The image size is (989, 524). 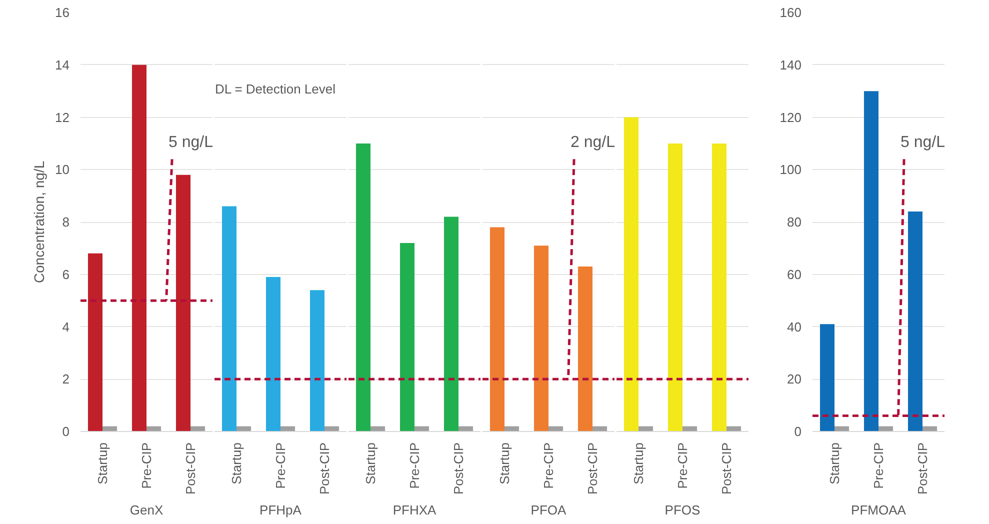 I want to click on y-tick-label: 4, so click(x=66, y=326).